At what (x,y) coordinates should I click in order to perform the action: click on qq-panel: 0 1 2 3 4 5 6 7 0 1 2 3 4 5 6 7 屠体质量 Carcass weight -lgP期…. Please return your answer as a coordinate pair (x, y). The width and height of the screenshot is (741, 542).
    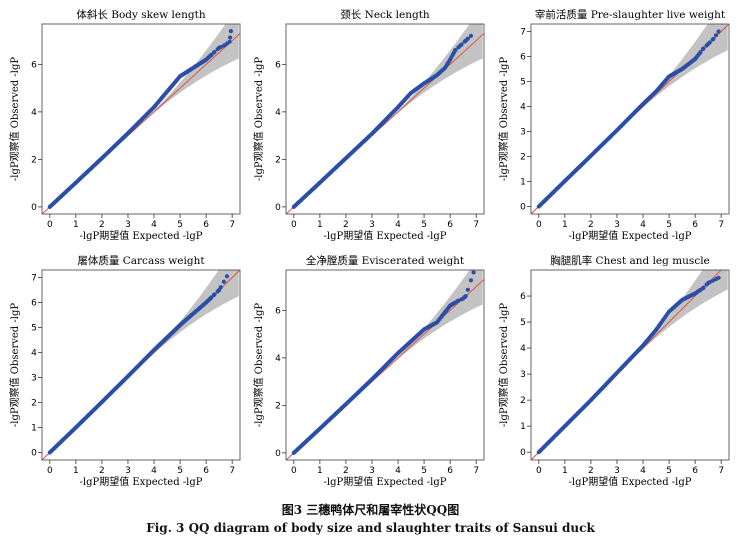
    Looking at the image, I should click on (124, 371).